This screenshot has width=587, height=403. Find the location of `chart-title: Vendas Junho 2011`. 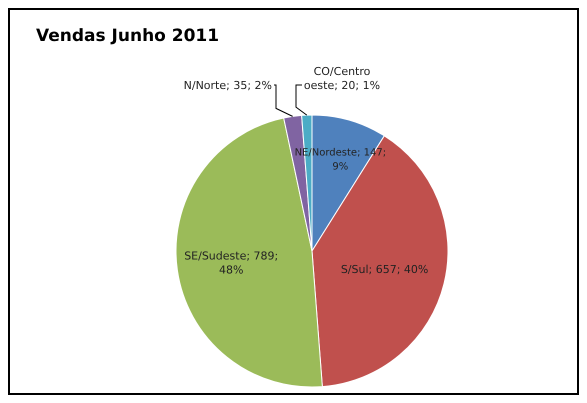

chart-title: Vendas Junho 2011 is located at coordinates (128, 36).